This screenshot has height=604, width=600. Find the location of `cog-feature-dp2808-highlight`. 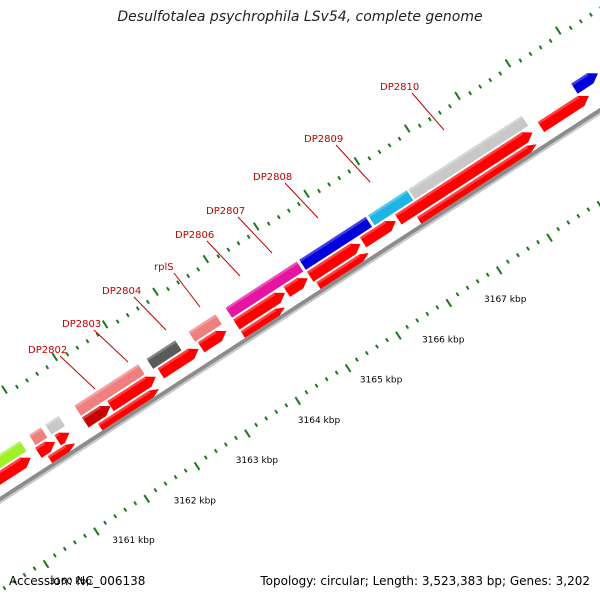

cog-feature-dp2808-highlight is located at coordinates (333, 239).